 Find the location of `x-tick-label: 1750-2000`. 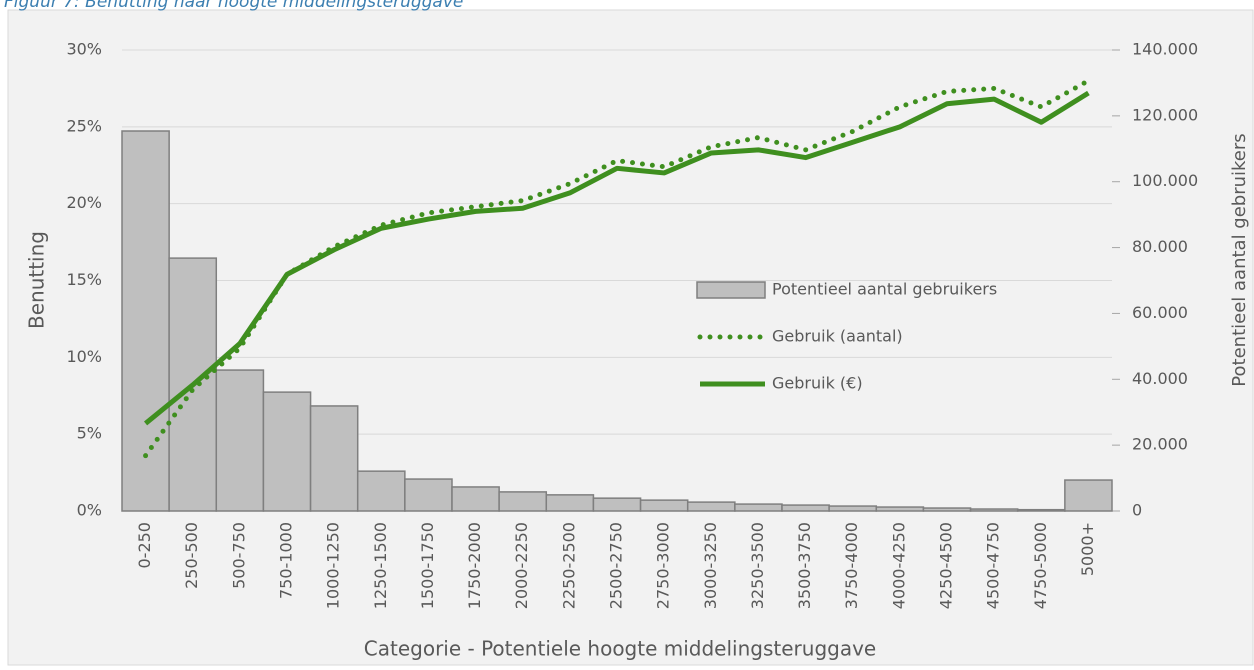

x-tick-label: 1750-2000 is located at coordinates (474, 565).